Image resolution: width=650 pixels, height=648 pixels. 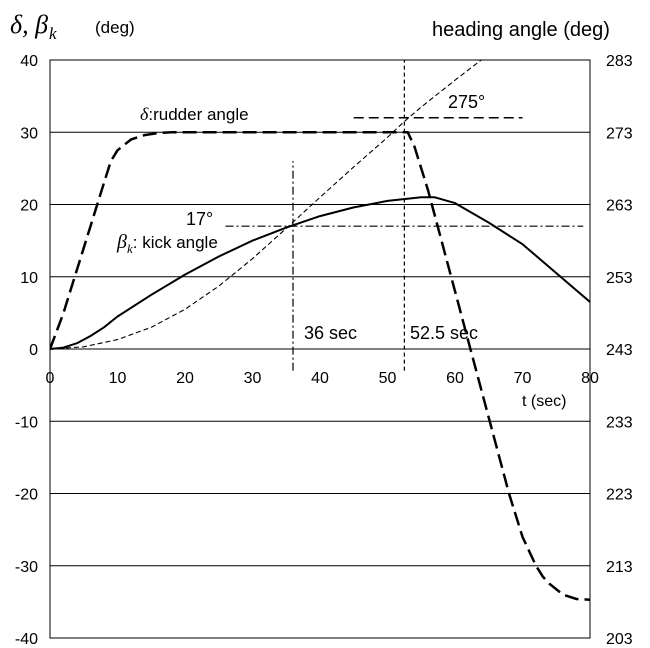 I want to click on y-tick-label: 20, so click(x=29, y=206).